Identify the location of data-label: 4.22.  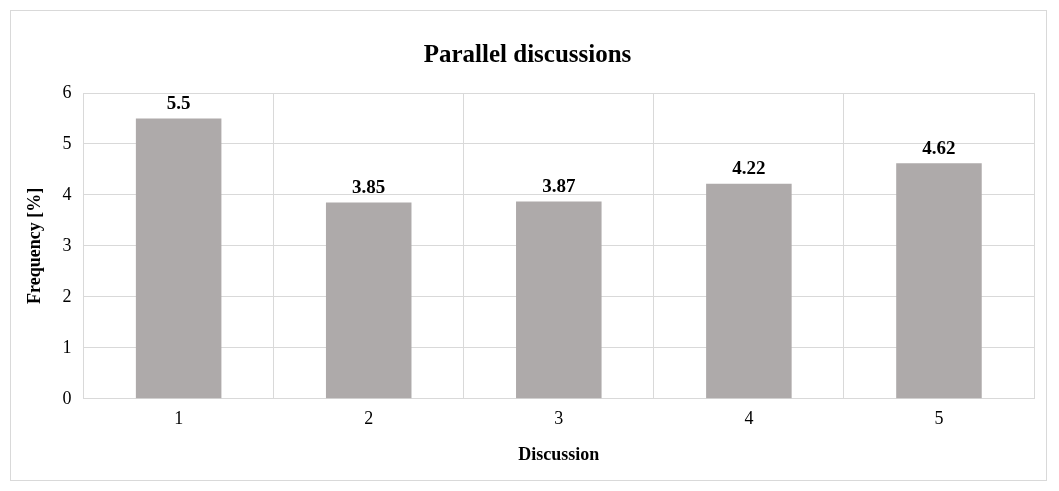
(749, 168).